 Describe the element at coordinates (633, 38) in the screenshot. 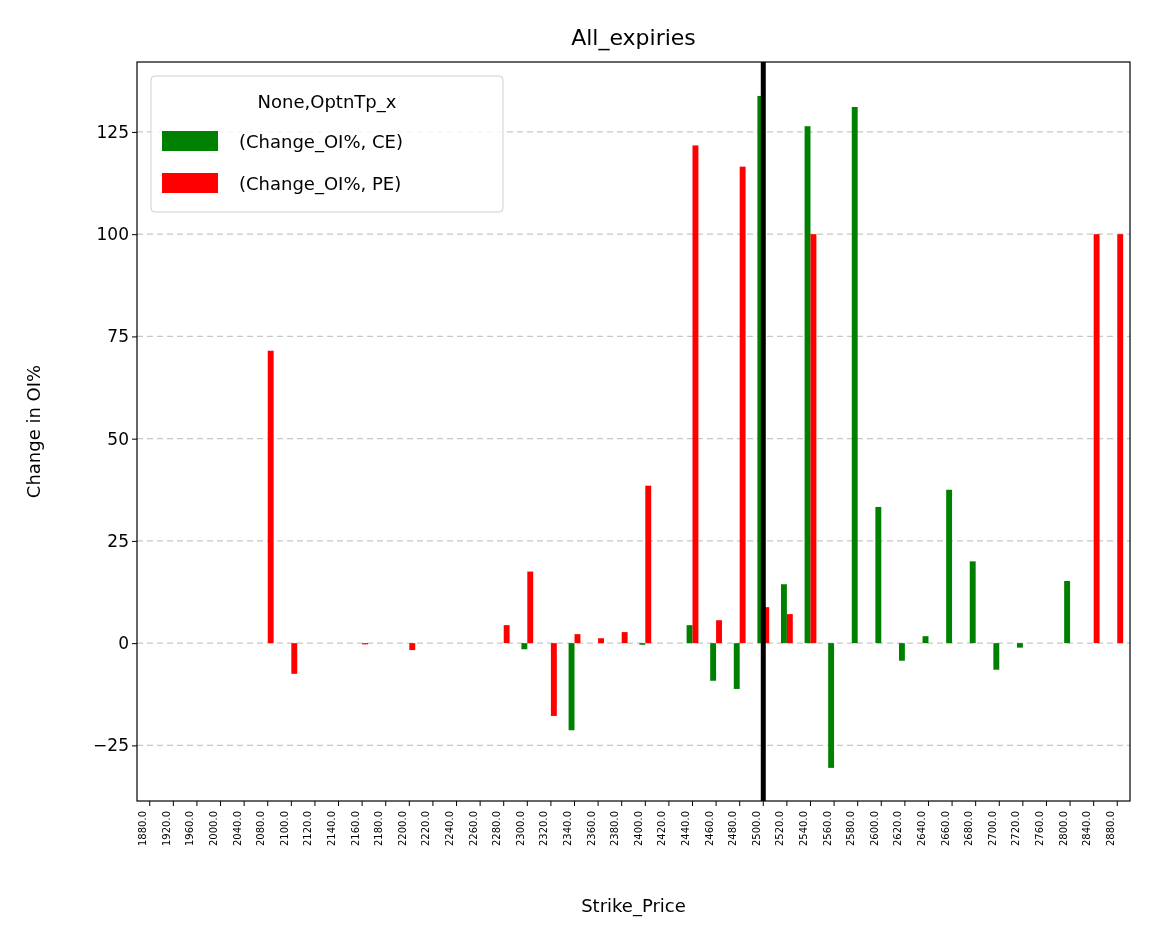

I see `chart-title: All_expiries` at that location.